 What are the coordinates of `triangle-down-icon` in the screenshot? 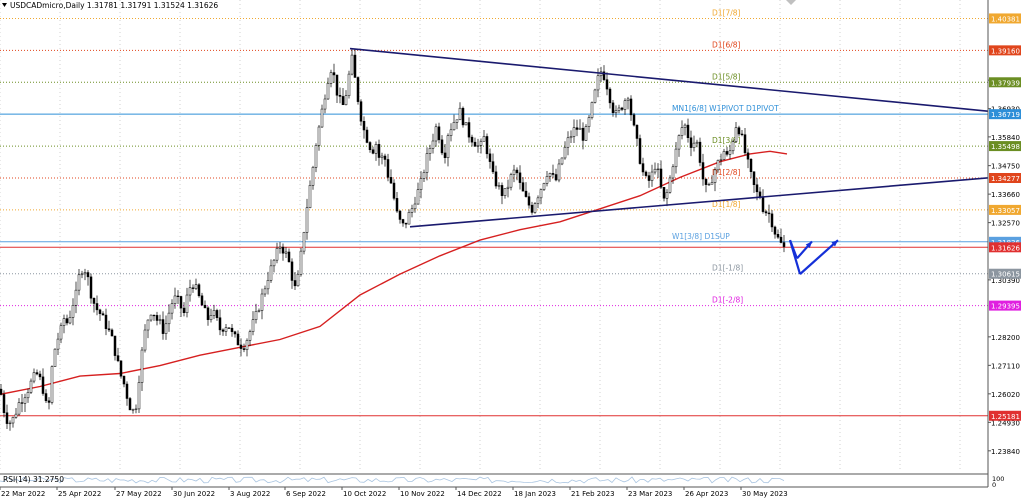 It's located at (4, 5).